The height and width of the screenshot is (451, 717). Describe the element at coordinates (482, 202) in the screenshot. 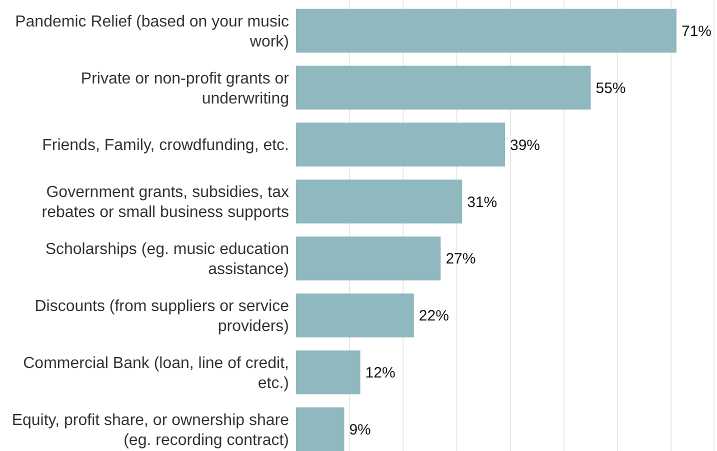

I see `data-label: 31%` at that location.